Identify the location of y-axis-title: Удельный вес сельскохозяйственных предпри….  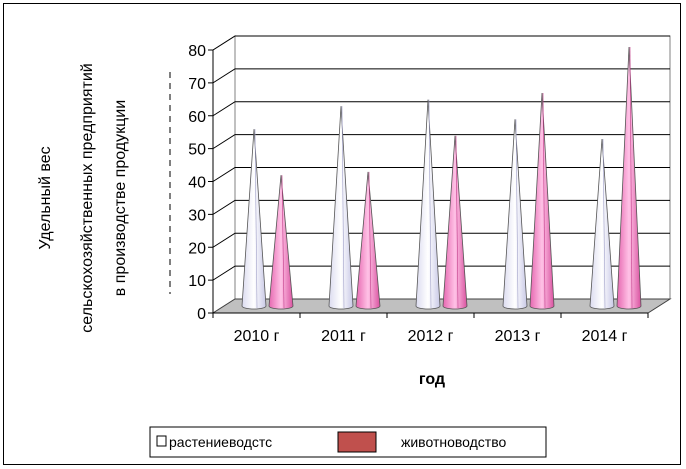
(83, 197).